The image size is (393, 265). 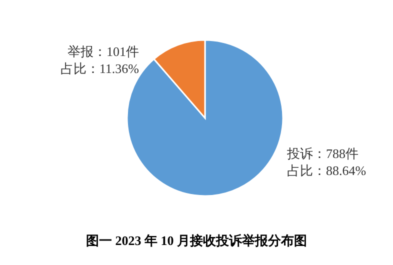 What do you see at coordinates (100, 68) in the screenshot?
I see `text: 占比：11.36%` at bounding box center [100, 68].